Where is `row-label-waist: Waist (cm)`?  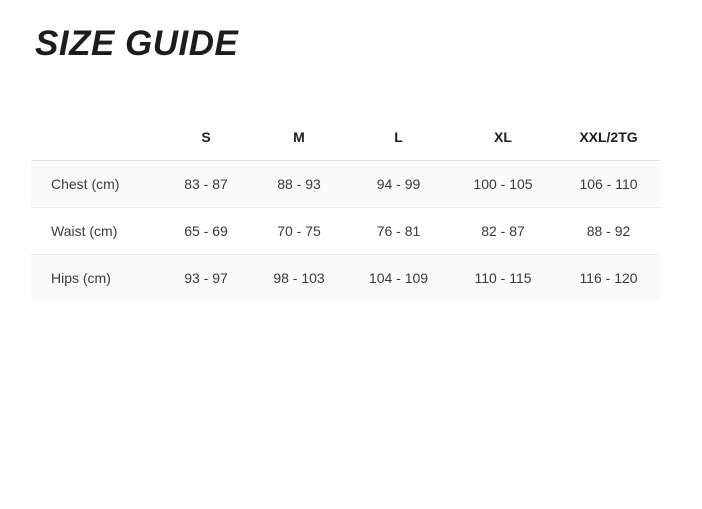
row-label-waist: Waist (cm) is located at coordinates (96, 230).